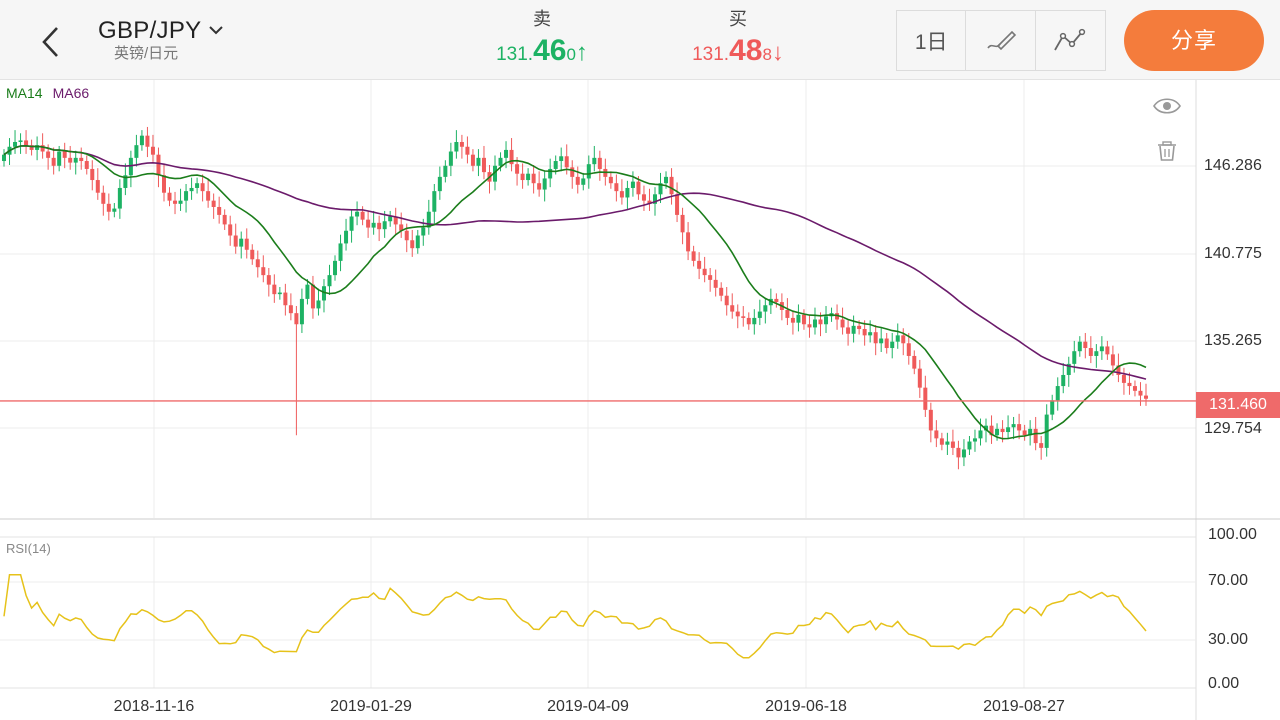  What do you see at coordinates (575, 616) in the screenshot?
I see `rsi-line` at bounding box center [575, 616].